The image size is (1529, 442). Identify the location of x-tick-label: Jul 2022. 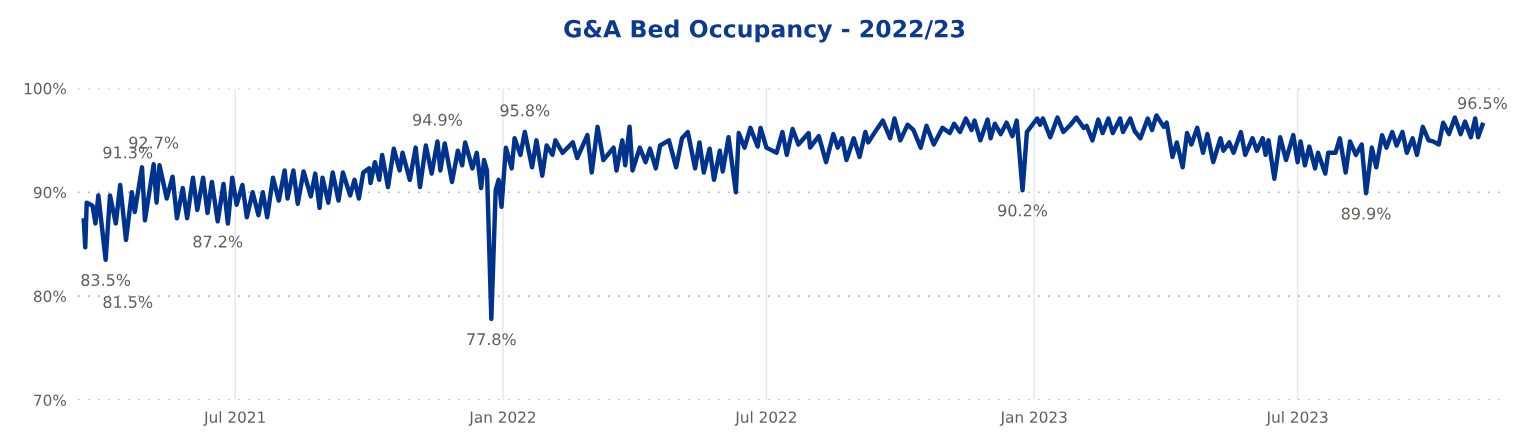
(765, 418).